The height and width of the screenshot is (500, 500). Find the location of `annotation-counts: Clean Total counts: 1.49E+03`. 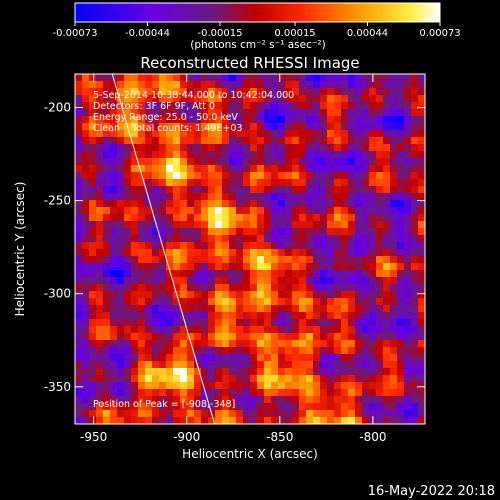

annotation-counts: Clean Total counts: 1.49E+03 is located at coordinates (167, 128).